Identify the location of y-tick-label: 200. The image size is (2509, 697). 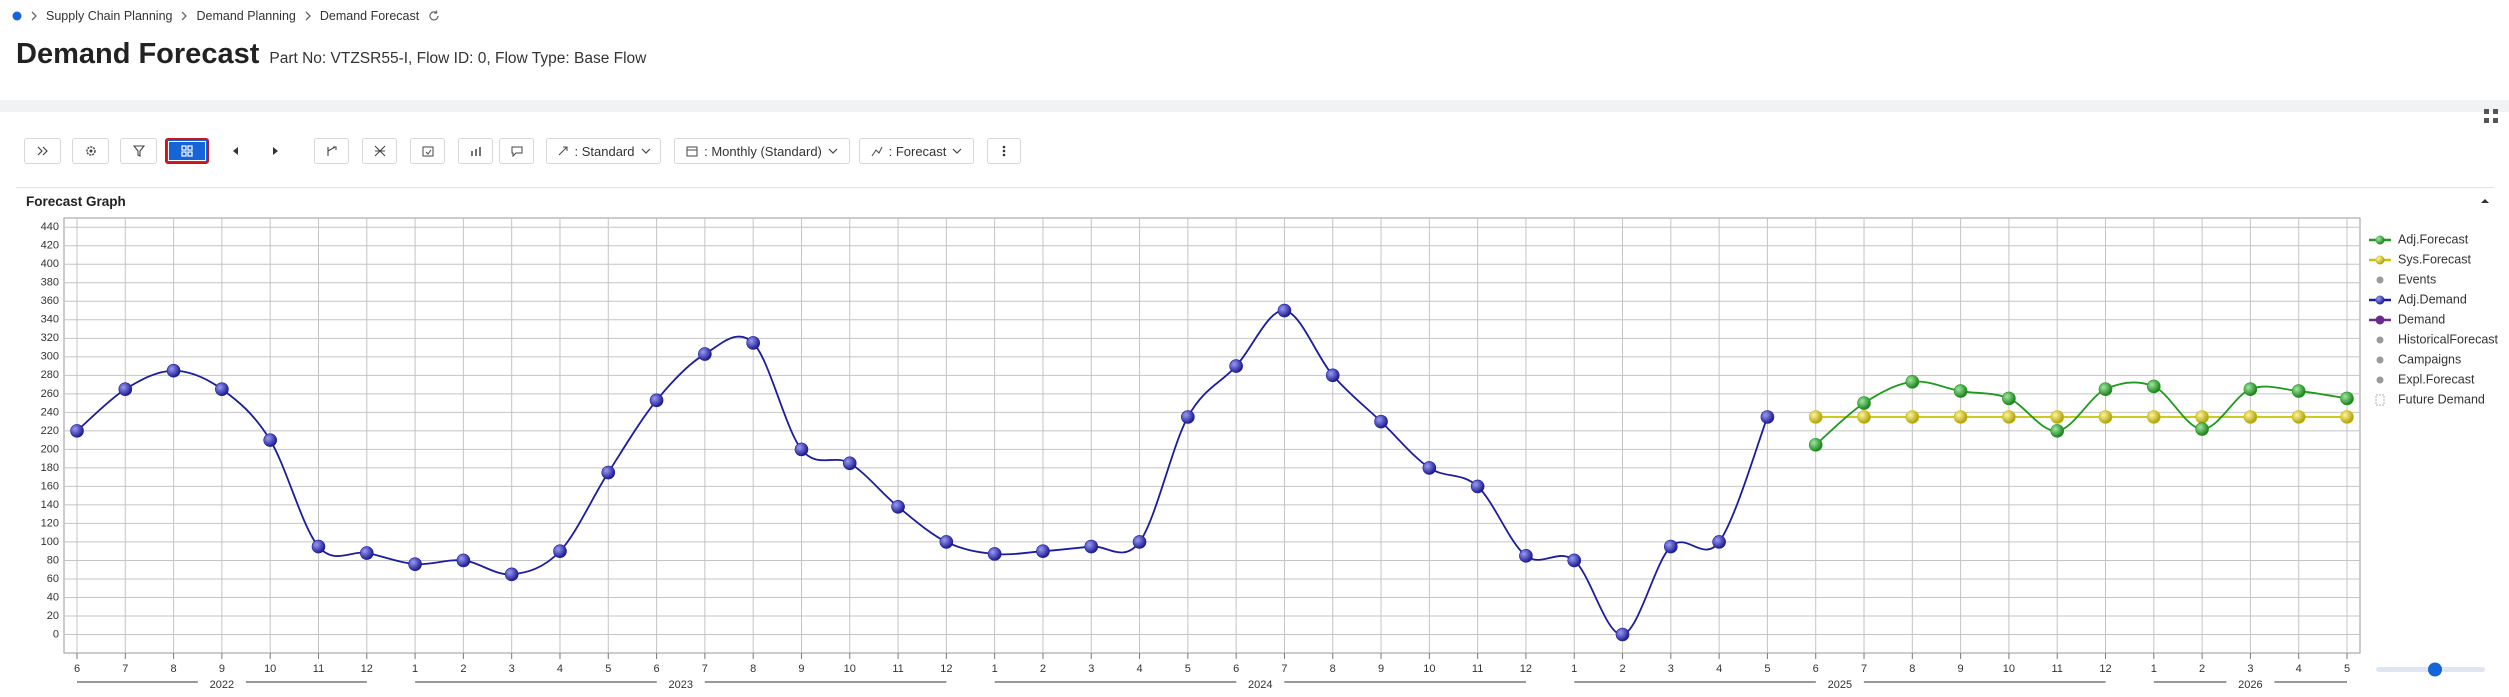
(50, 449).